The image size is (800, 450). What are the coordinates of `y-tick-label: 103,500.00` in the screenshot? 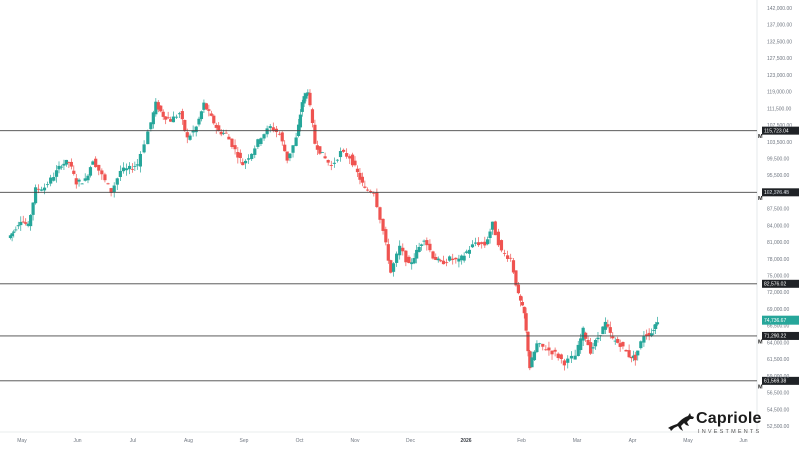 It's located at (779, 143).